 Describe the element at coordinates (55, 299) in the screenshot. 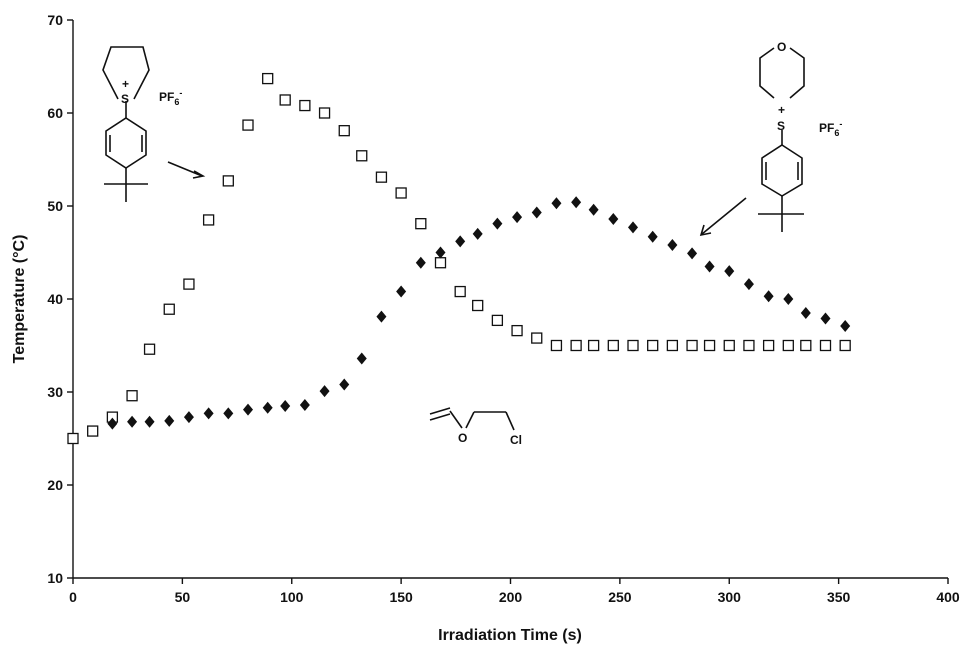

I see `y-tick-label: 40` at that location.